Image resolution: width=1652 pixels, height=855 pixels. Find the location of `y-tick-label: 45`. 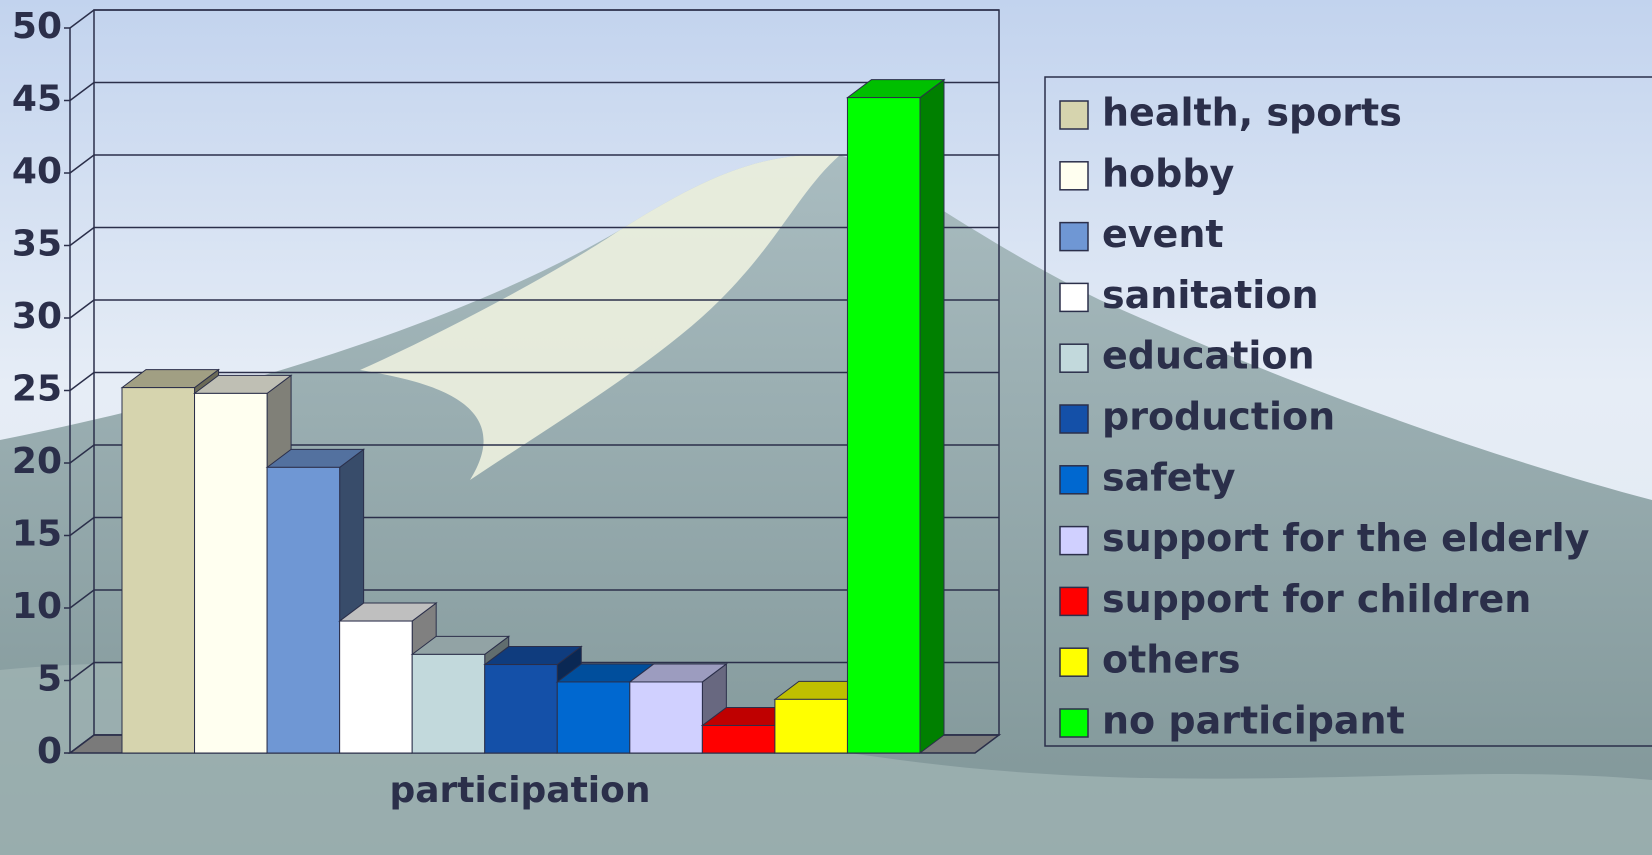

y-tick-label: 45 is located at coordinates (37, 99).